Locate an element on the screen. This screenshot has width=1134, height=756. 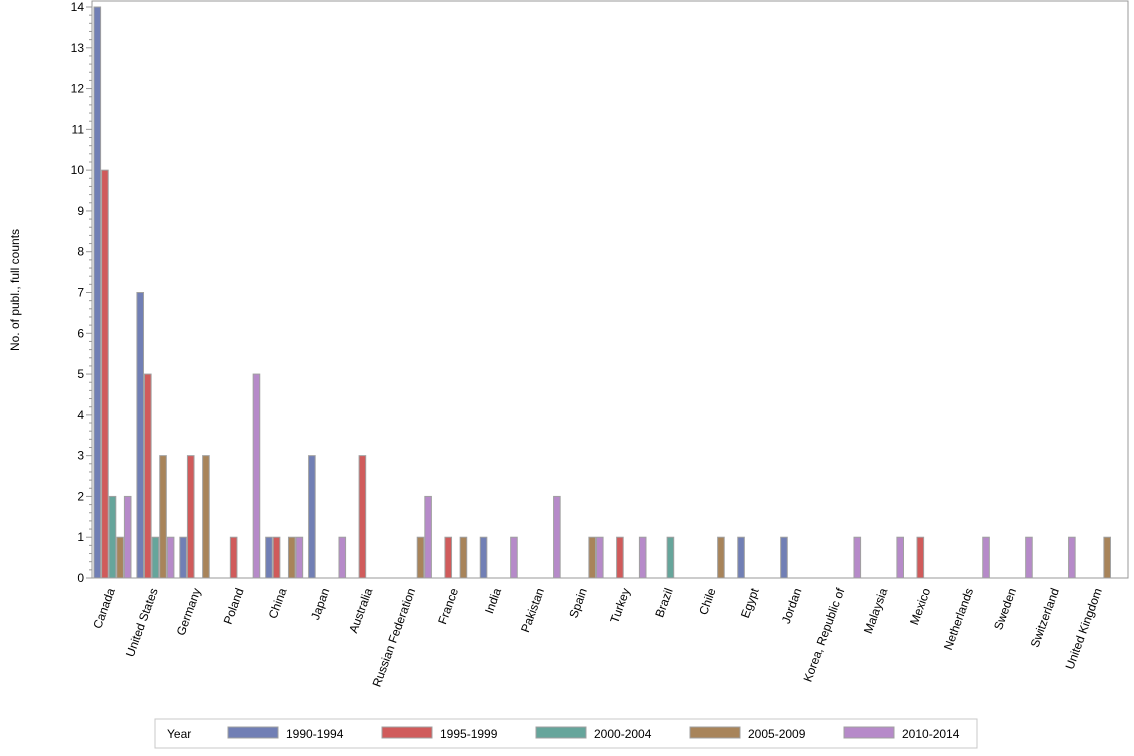
x-category-label: Jordan is located at coordinates (792, 605).